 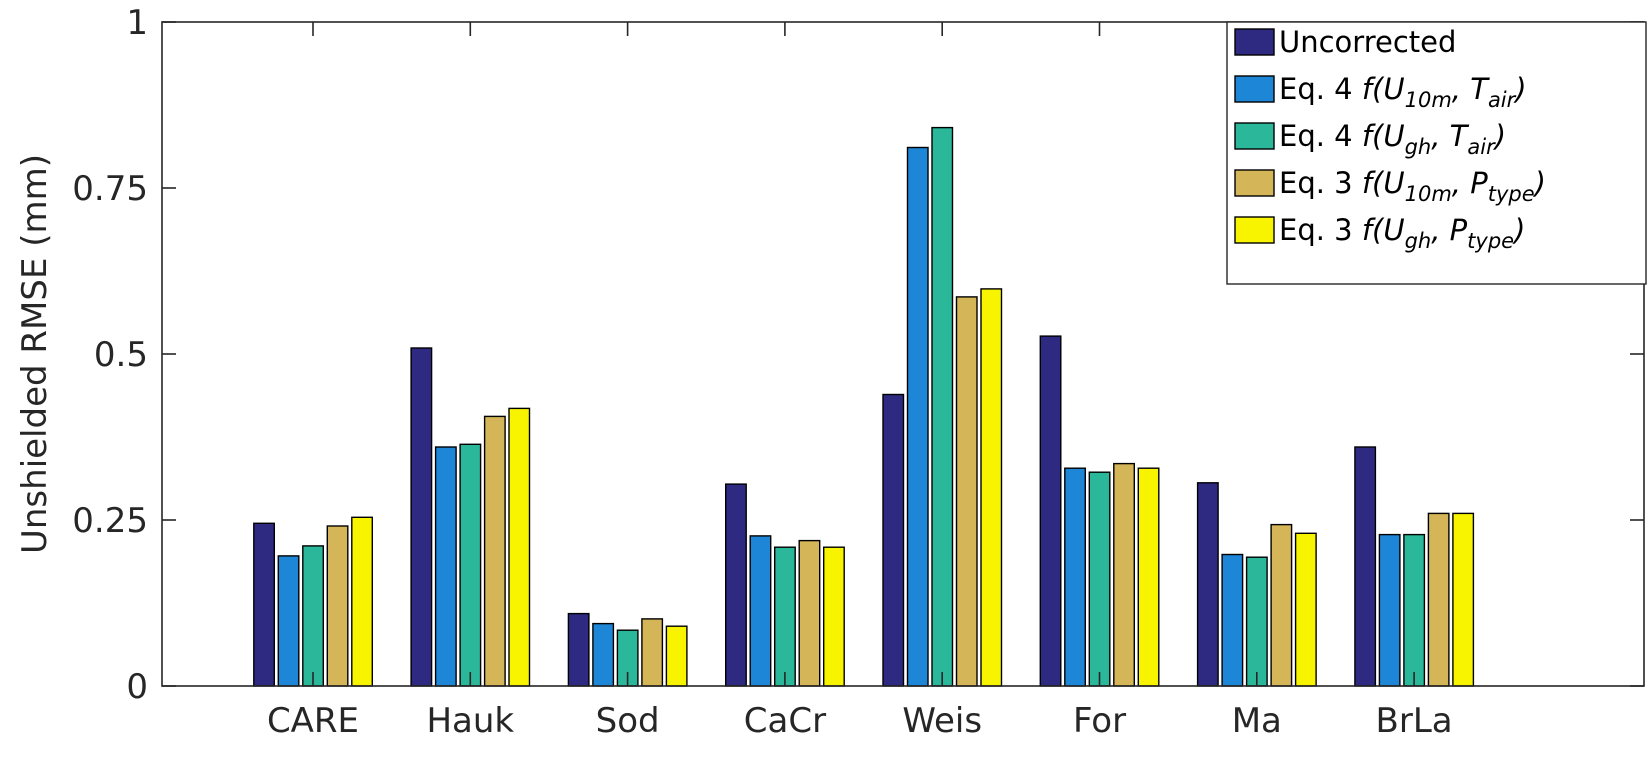 What do you see at coordinates (1392, 139) in the screenshot?
I see `legend-label-3: Eq. 4 f(Ugh, Tair)` at bounding box center [1392, 139].